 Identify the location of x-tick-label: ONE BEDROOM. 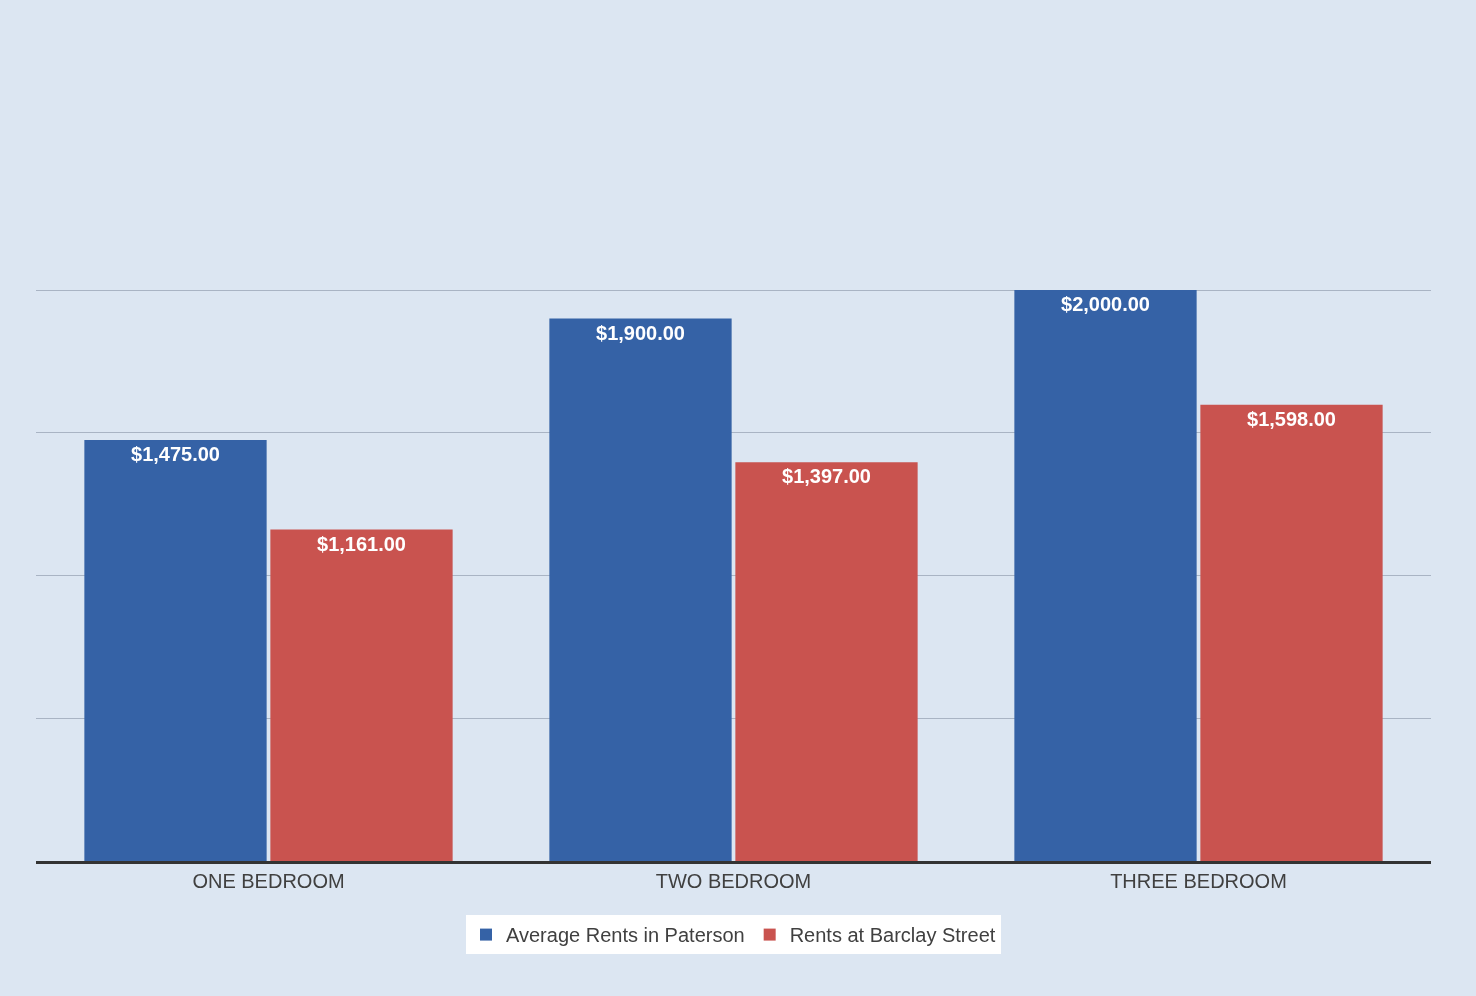
(268, 881).